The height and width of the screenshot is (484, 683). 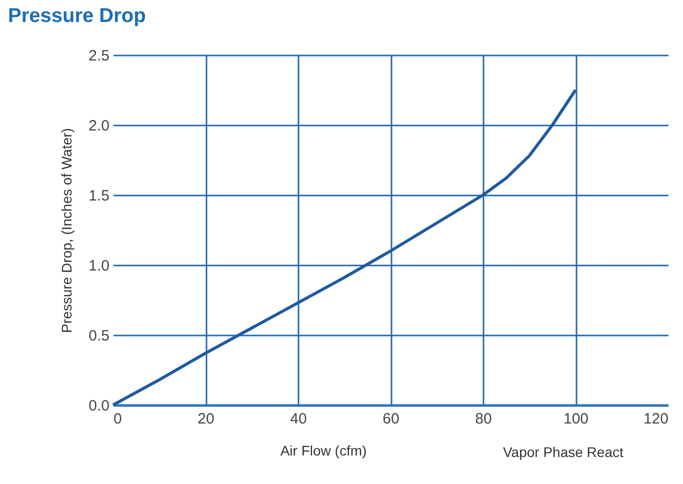 I want to click on y-tick-label: 0.0, so click(x=99, y=406).